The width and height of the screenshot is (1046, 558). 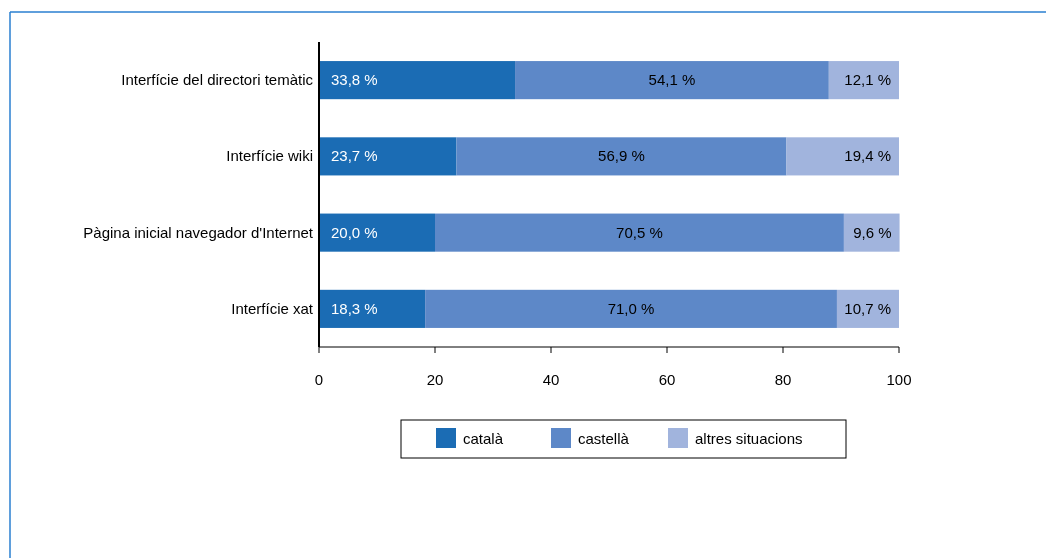 I want to click on x-tick-label: 100, so click(x=899, y=379).